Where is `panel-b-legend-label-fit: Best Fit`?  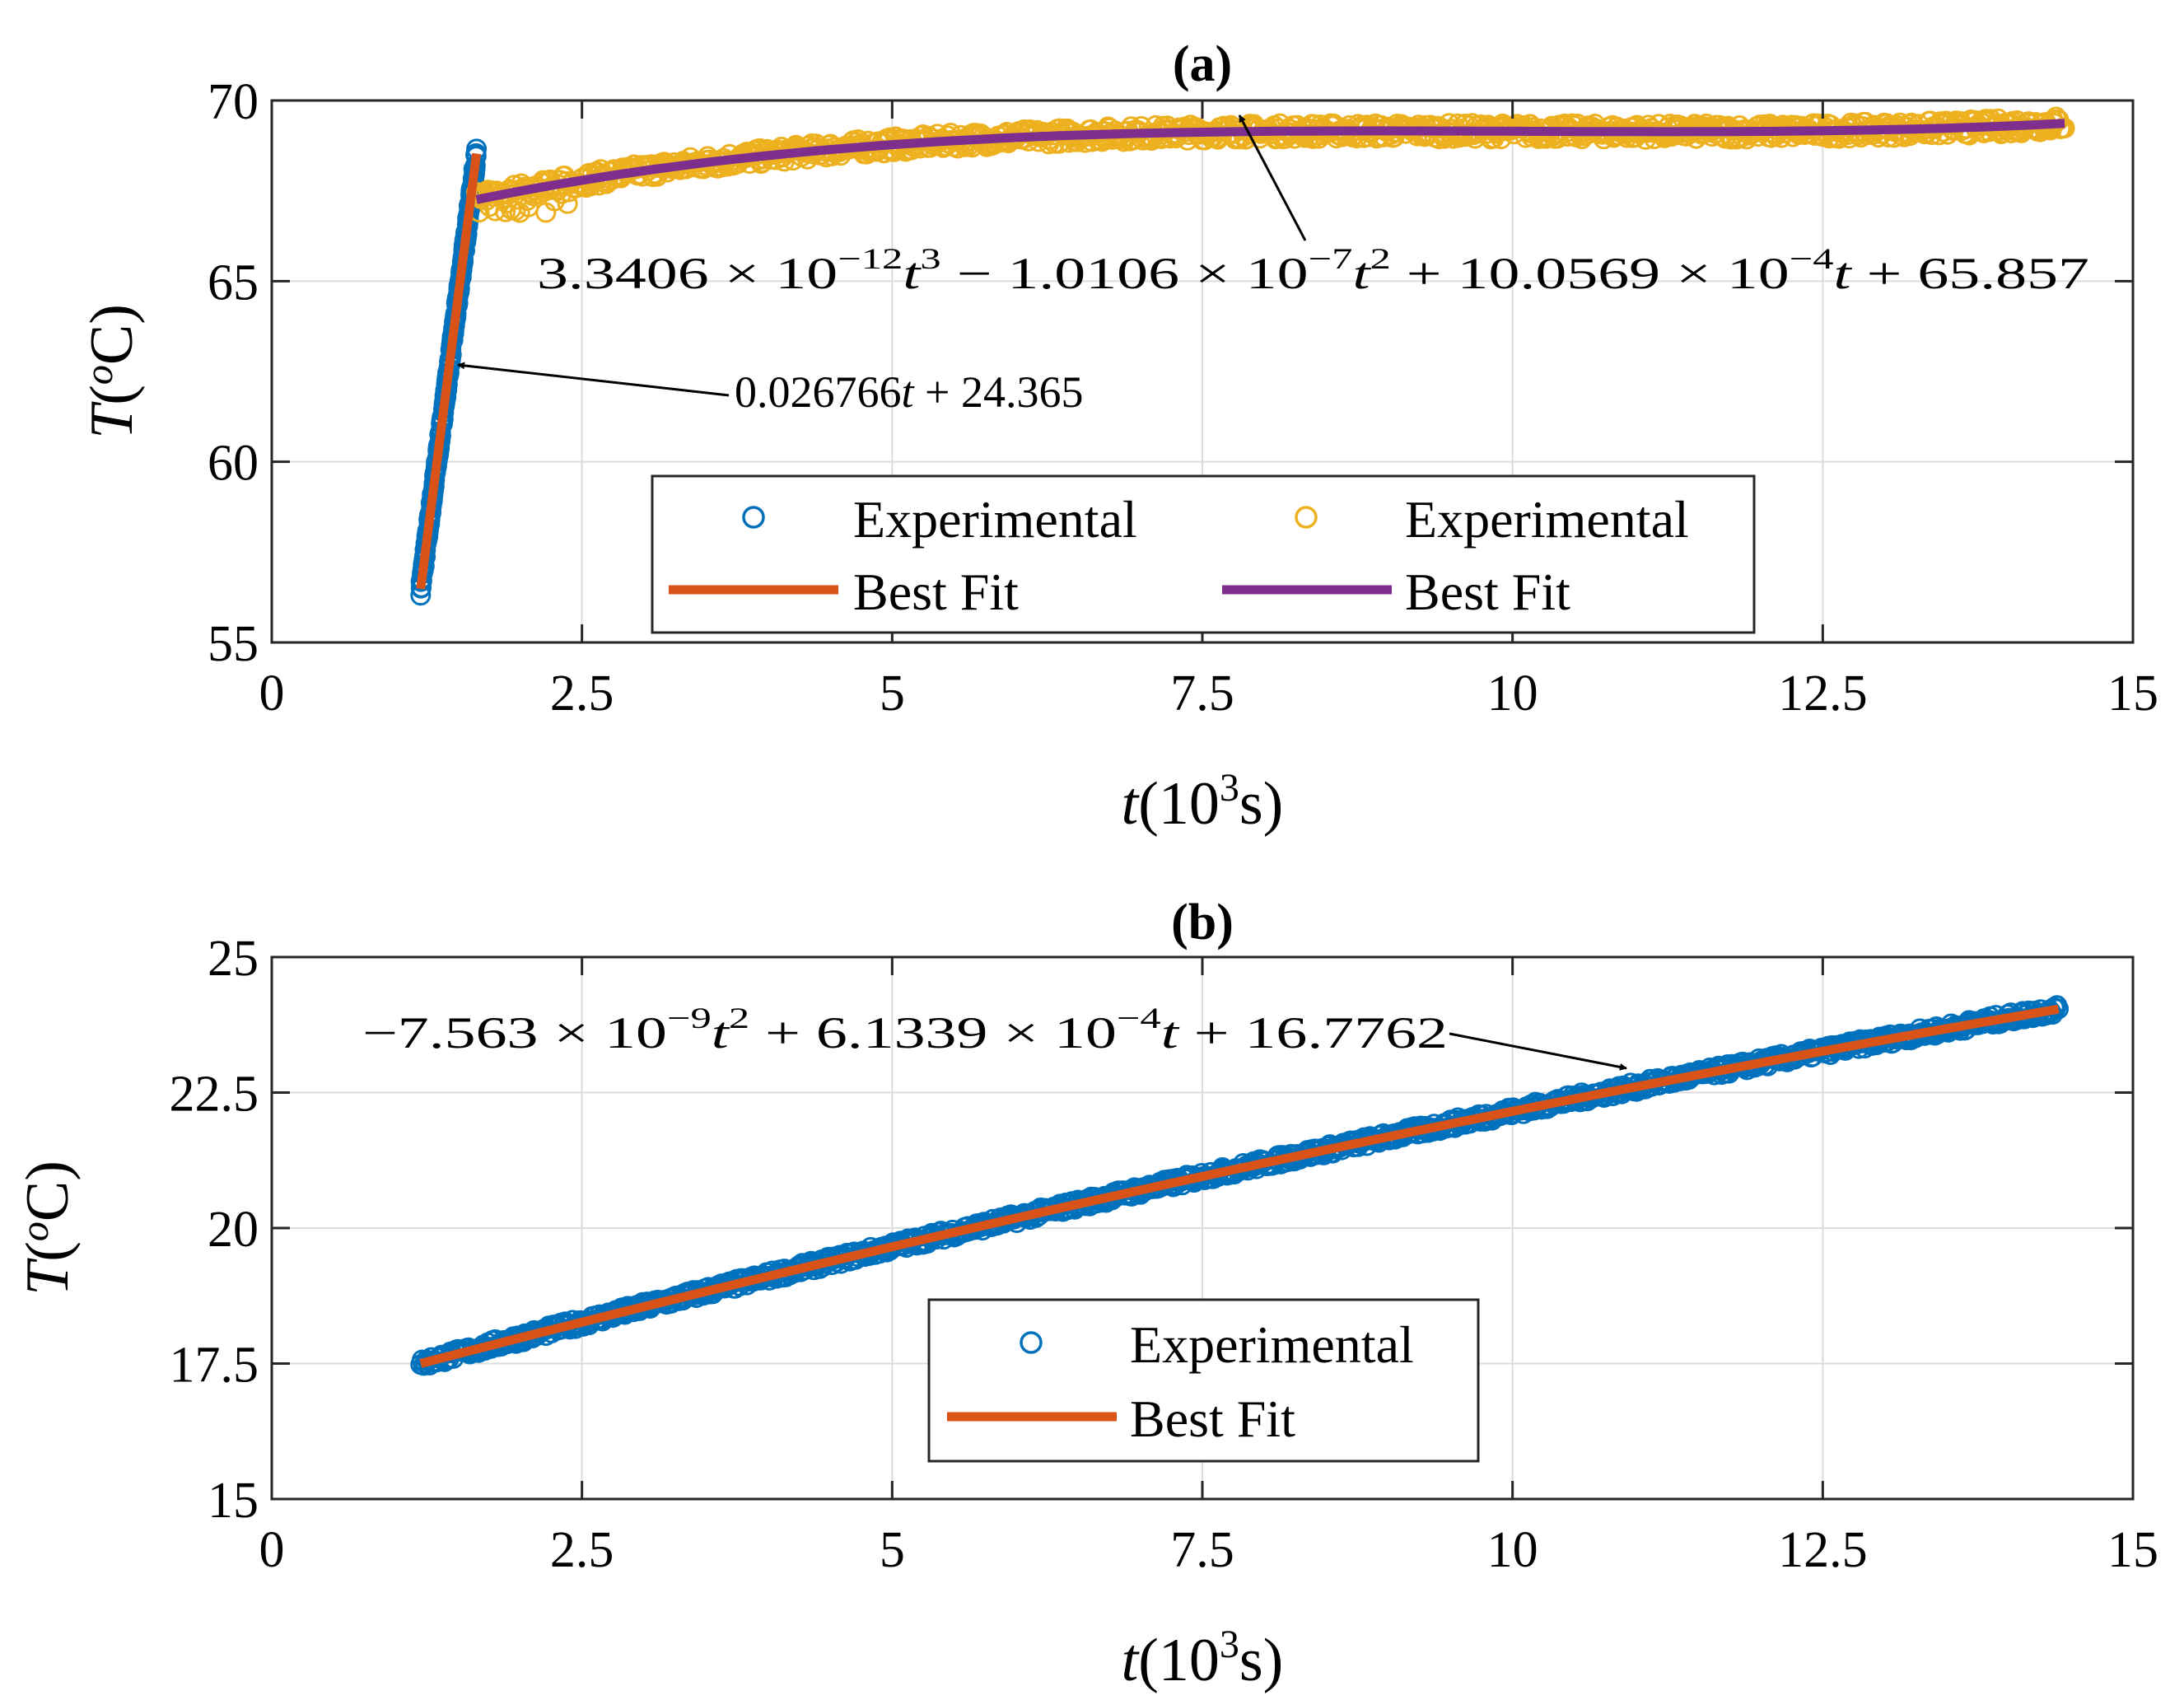
panel-b-legend-label-fit: Best Fit is located at coordinates (1212, 1418).